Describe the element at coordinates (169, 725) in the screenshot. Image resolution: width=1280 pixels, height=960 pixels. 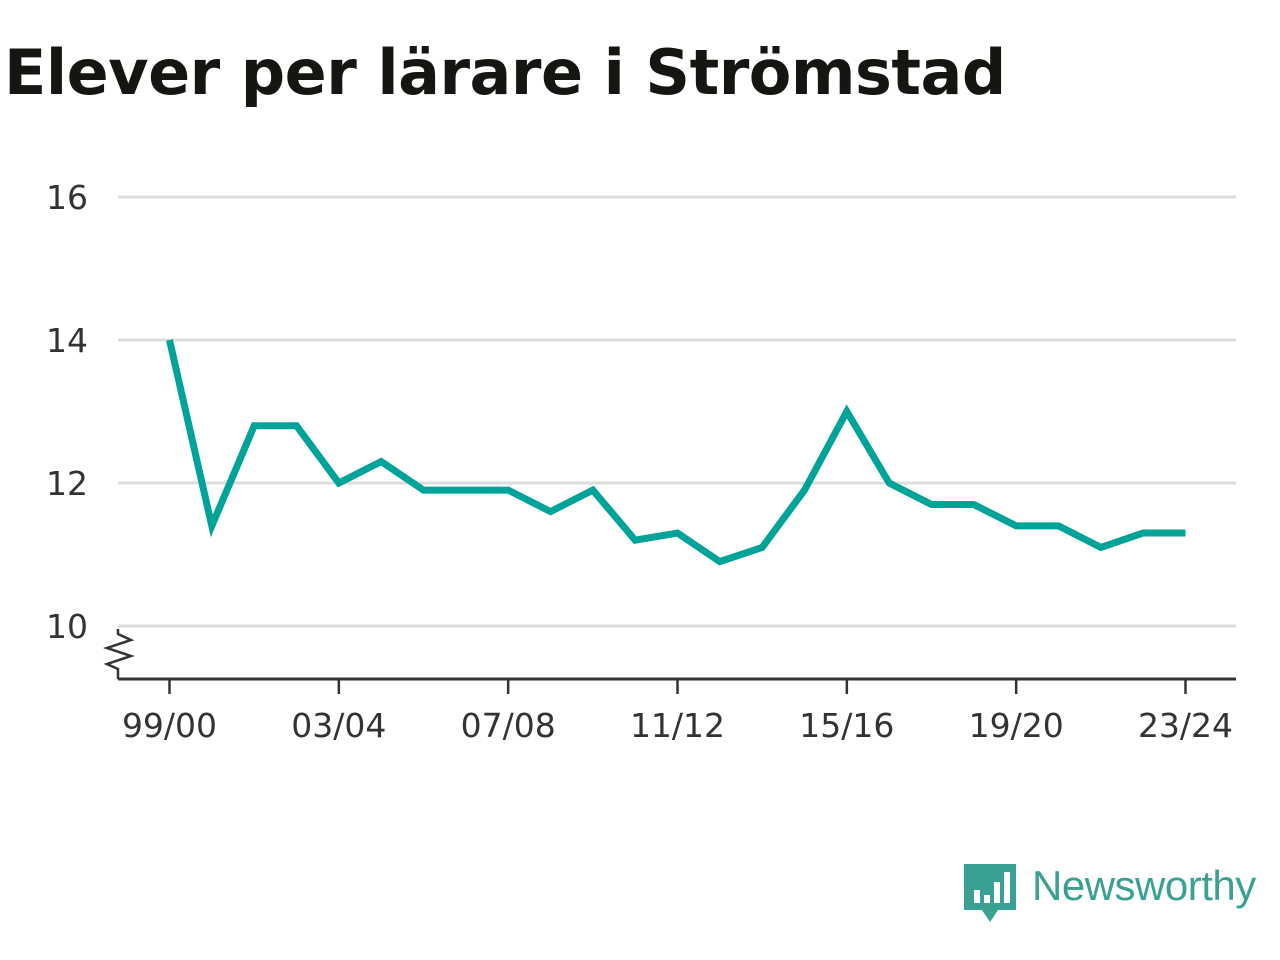
I see `x-tick-label: 99/00` at that location.